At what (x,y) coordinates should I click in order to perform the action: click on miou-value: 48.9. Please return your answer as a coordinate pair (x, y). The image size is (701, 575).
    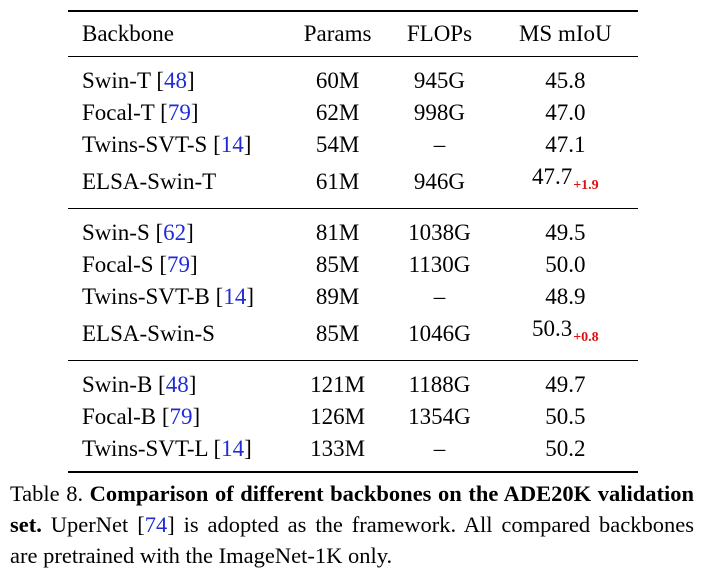
    Looking at the image, I should click on (565, 296).